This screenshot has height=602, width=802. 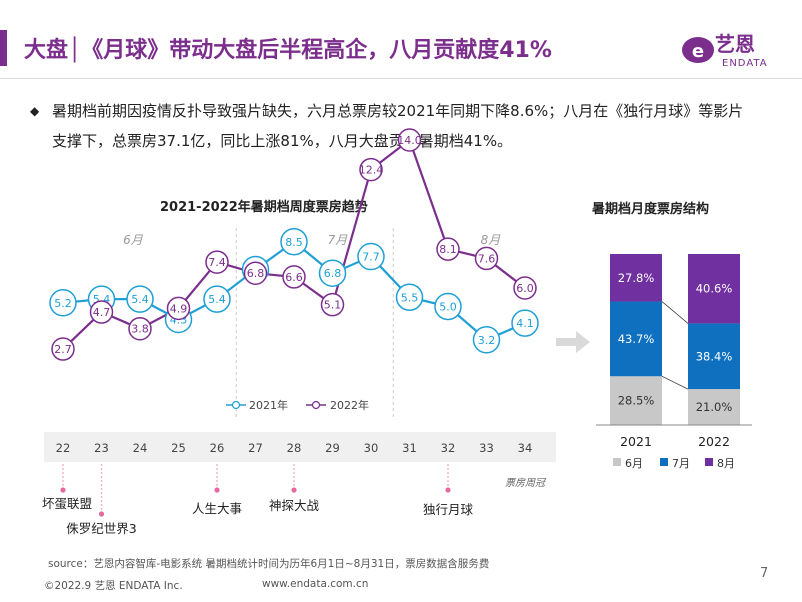 I want to click on week-tick-label: 24, so click(x=140, y=448).